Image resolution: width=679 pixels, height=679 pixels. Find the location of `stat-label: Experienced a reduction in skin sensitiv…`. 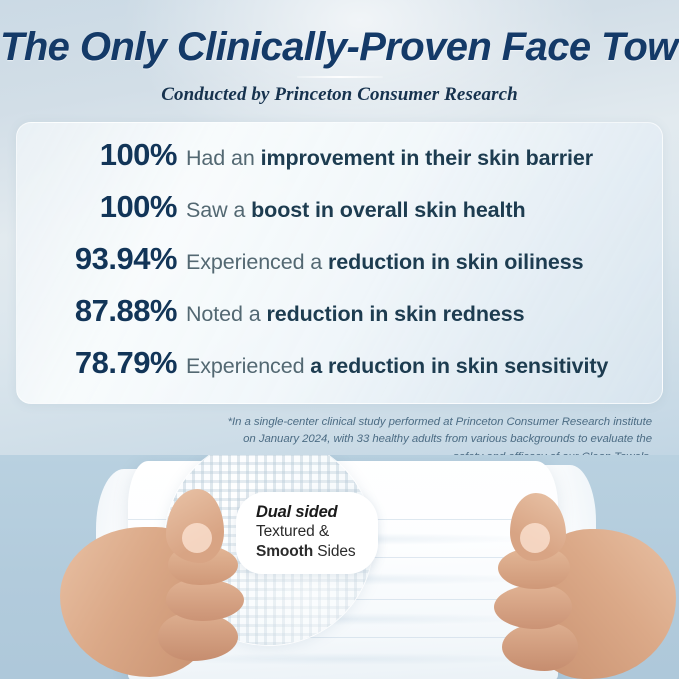

stat-label: Experienced a reduction in skin sensitiv… is located at coordinates (392, 366).